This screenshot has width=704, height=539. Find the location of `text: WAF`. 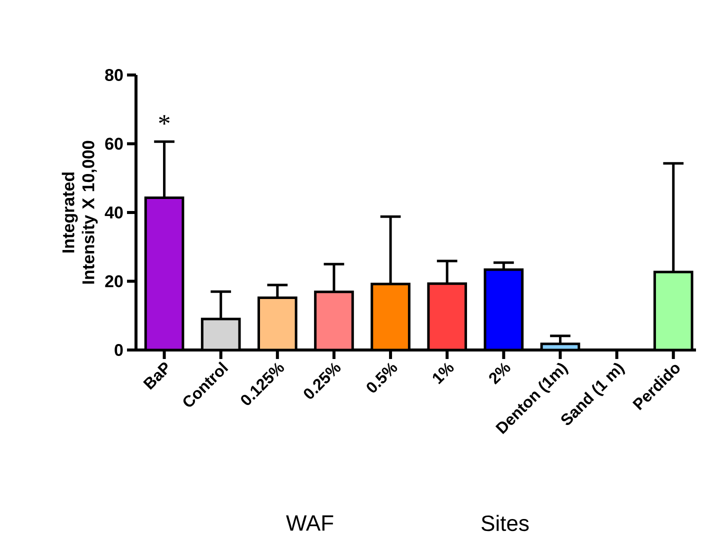

text: WAF is located at coordinates (310, 523).